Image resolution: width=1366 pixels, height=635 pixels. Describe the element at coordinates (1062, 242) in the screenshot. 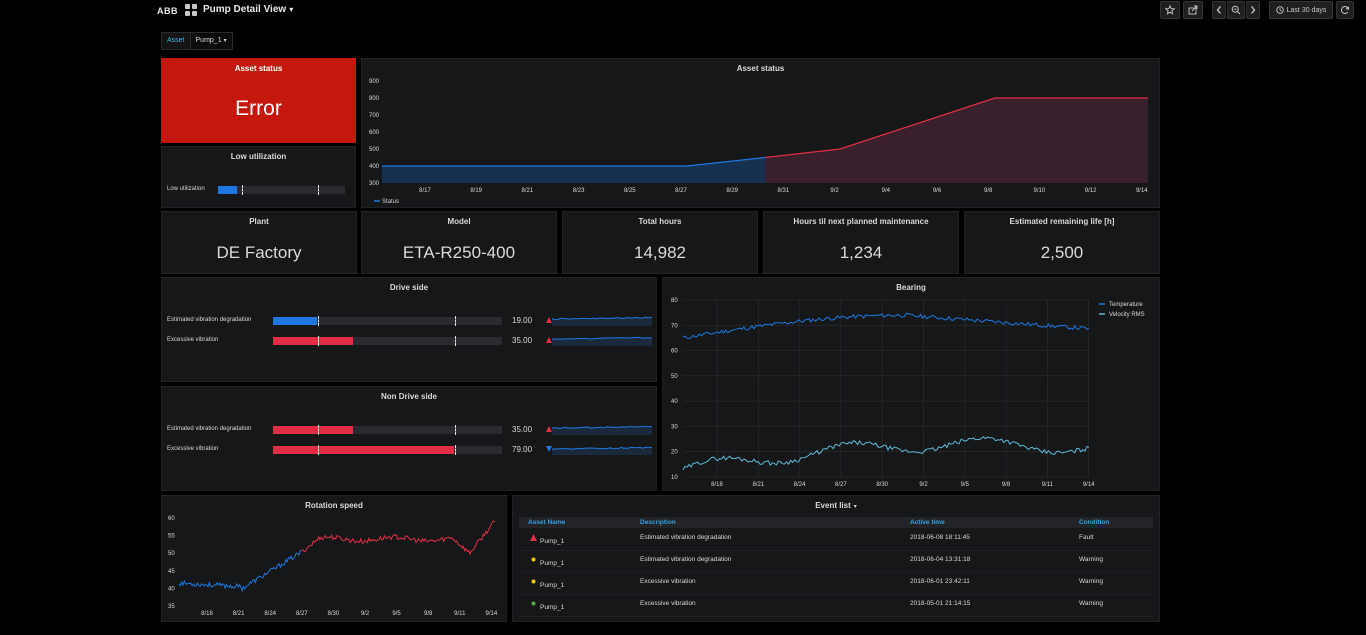

I see `stat-panel: Estimated remaining life [h] 2,500` at that location.